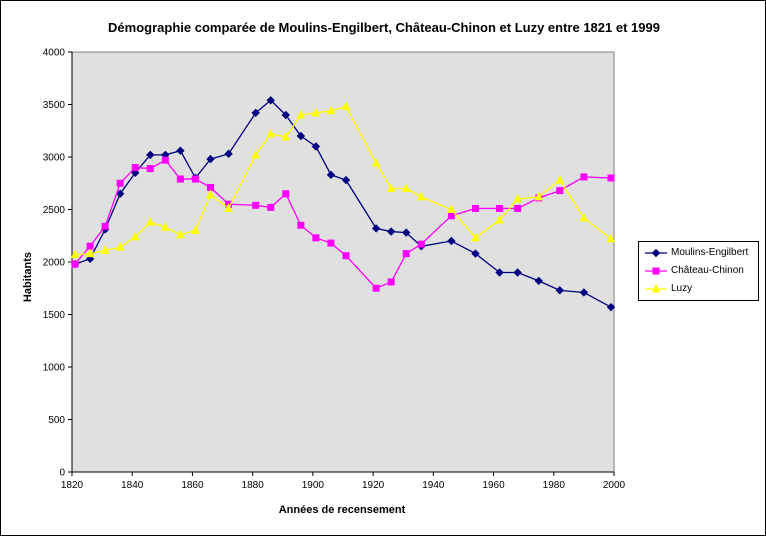 This screenshot has width=766, height=537. What do you see at coordinates (54, 210) in the screenshot?
I see `y-tick-label: 2500` at bounding box center [54, 210].